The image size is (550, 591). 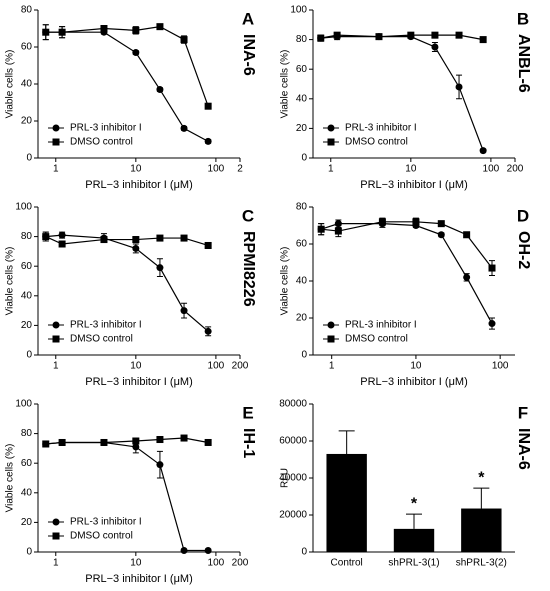 I want to click on x-axis-label: PRL−3 inhibitor I (μM), so click(x=139, y=579).